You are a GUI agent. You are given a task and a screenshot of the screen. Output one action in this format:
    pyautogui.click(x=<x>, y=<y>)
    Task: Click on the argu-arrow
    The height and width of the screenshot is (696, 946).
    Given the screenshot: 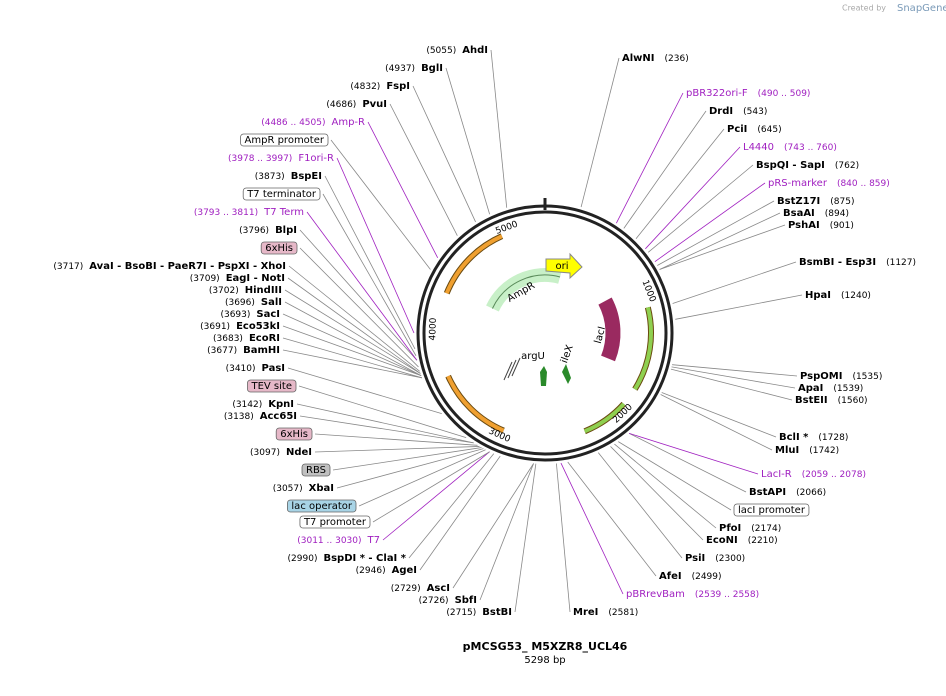 What is the action you would take?
    pyautogui.click(x=543, y=376)
    